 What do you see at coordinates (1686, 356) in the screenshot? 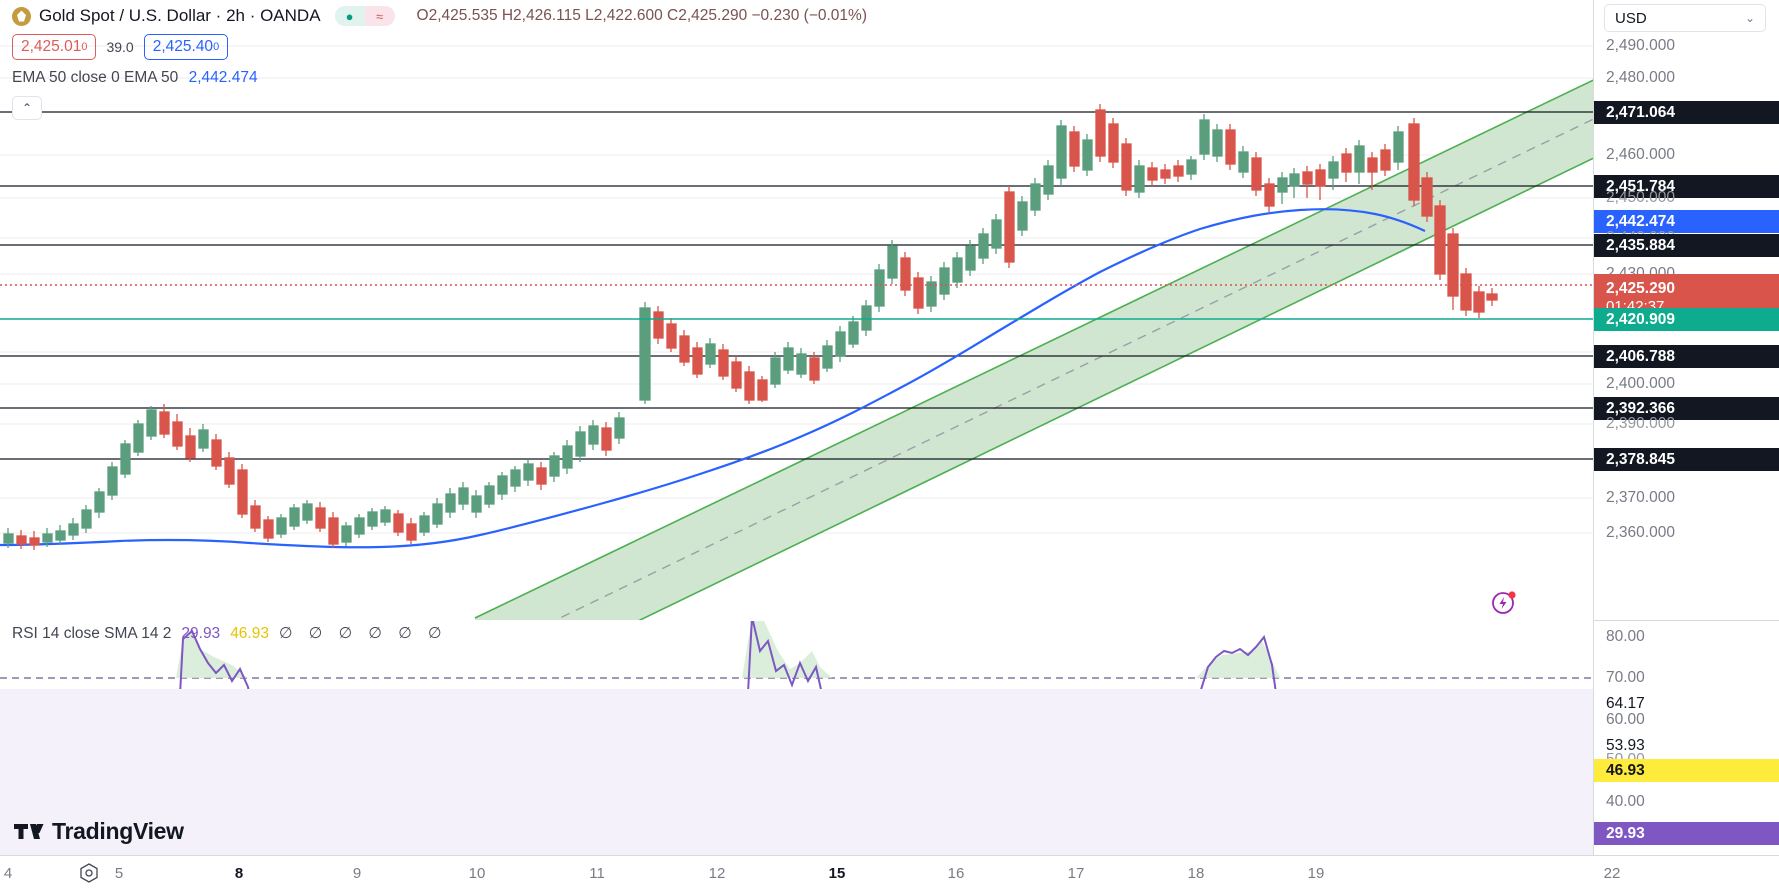
I see `price-axis-tag-black: 2,406.788` at bounding box center [1686, 356].